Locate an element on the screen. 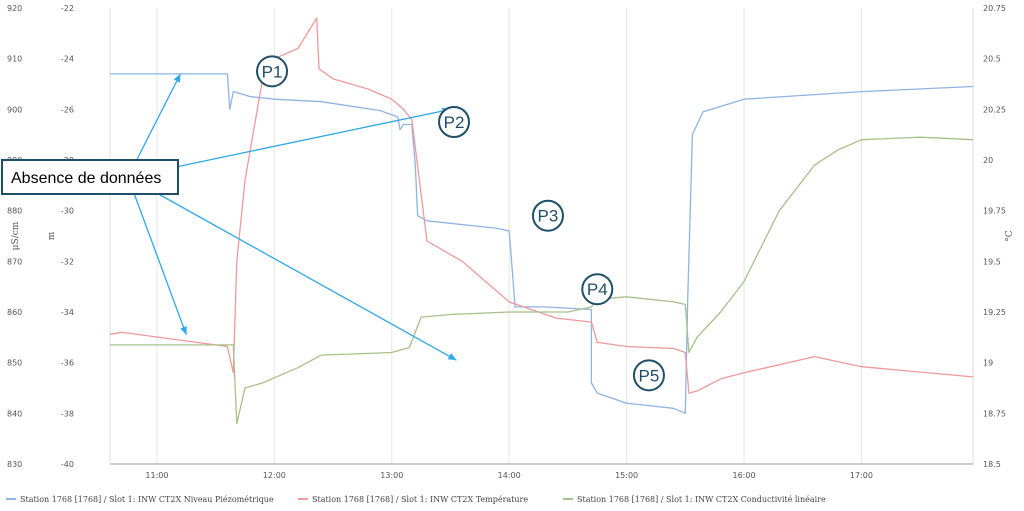 This screenshot has height=511, width=1024. y-tick-label-conductivity: 870 is located at coordinates (14, 261).